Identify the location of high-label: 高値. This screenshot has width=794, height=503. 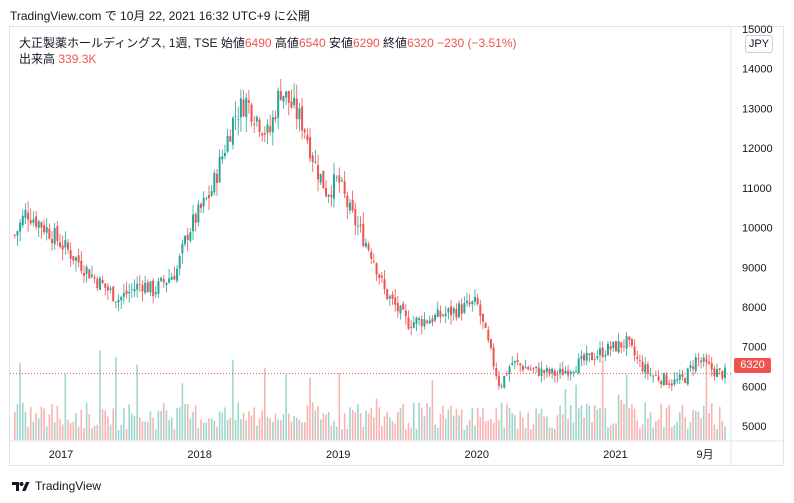
(286, 43).